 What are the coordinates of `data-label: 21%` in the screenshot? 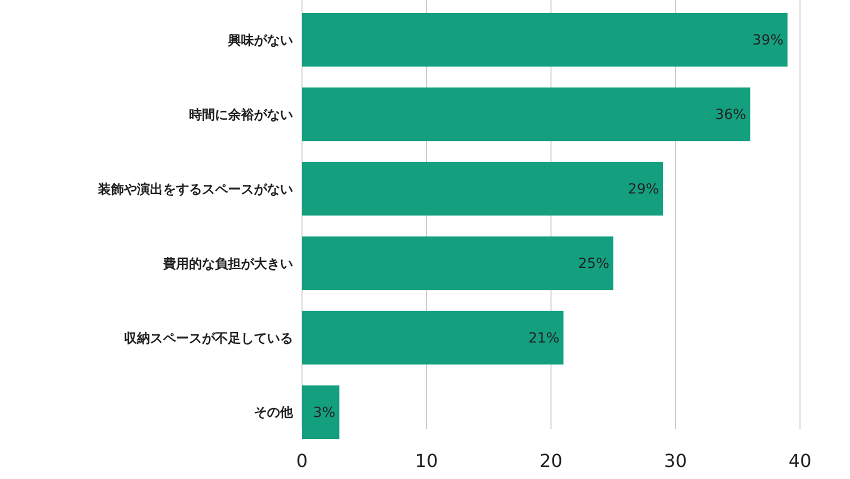 It's located at (544, 338).